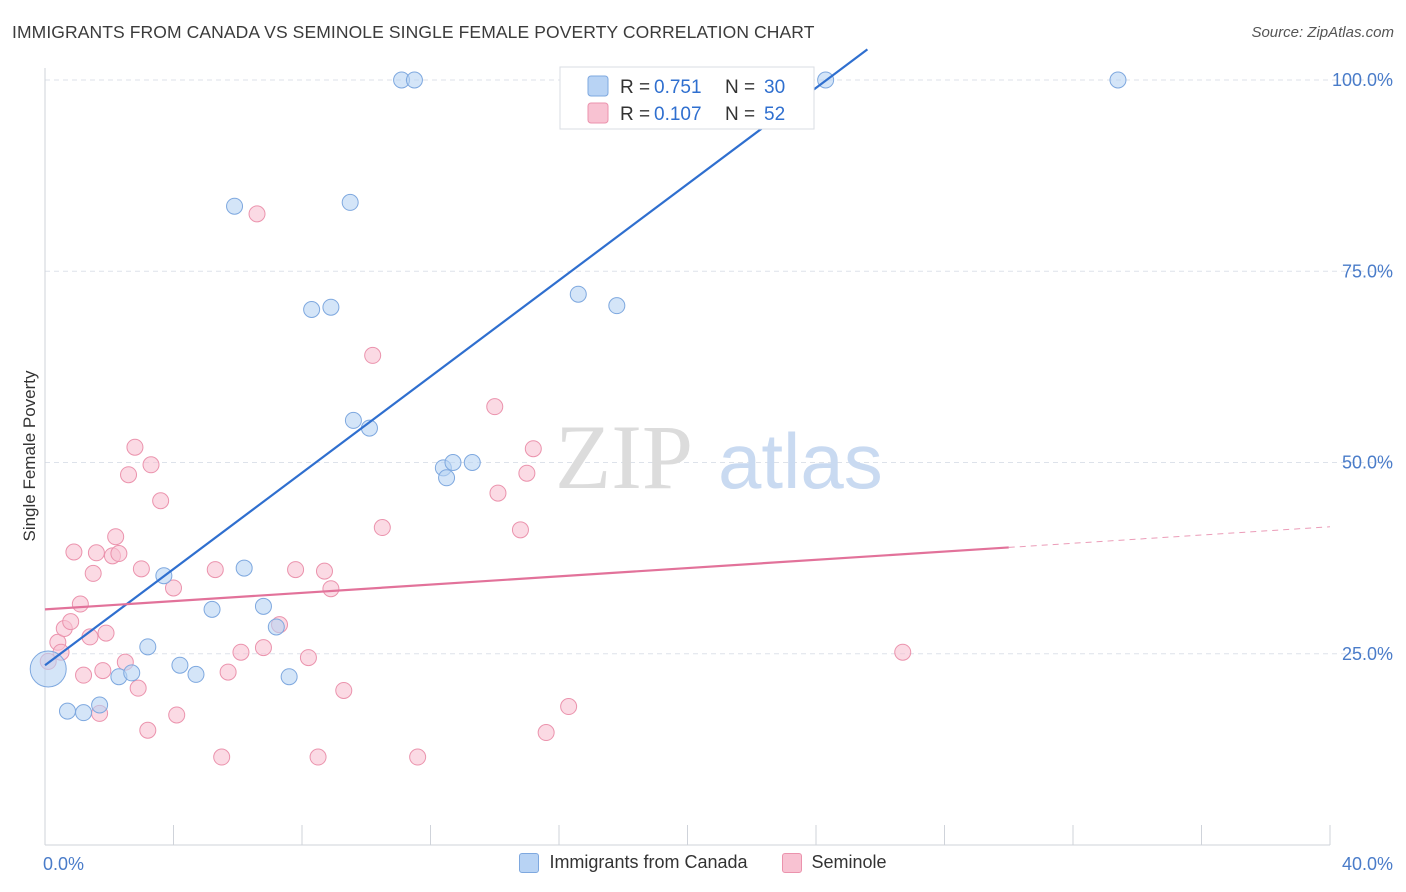 This screenshot has height=892, width=1406. I want to click on stats-r-value-seminole: 0.107, so click(678, 114).